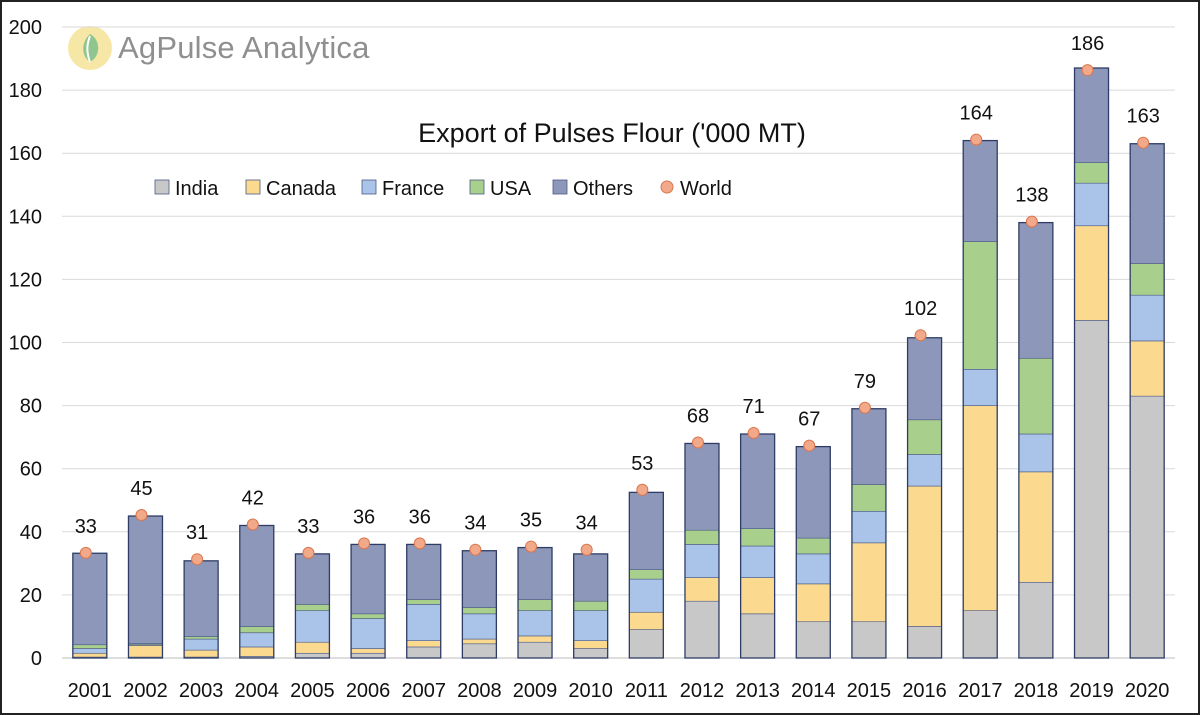 The image size is (1200, 715). What do you see at coordinates (813, 691) in the screenshot?
I see `x-tick-label: 2014` at bounding box center [813, 691].